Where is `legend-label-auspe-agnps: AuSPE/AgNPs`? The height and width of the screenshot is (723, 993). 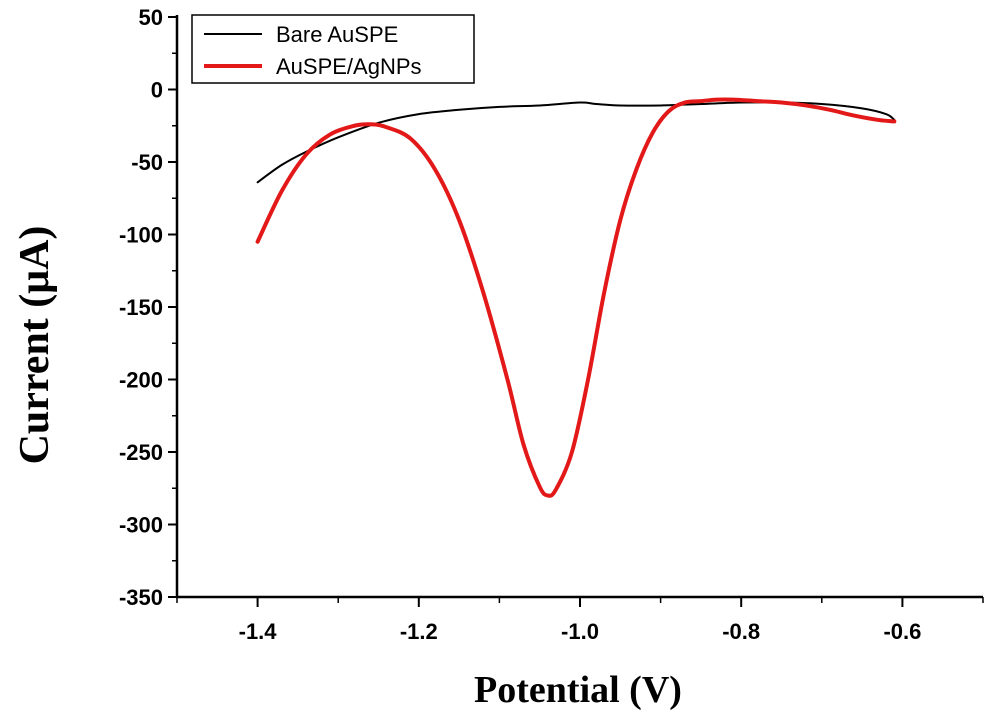
legend-label-auspe-agnps: AuSPE/AgNPs is located at coordinates (349, 66).